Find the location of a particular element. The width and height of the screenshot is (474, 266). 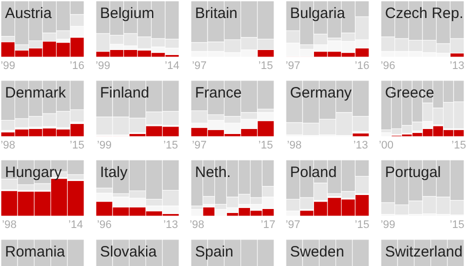

chart-title: Romania is located at coordinates (35, 252).